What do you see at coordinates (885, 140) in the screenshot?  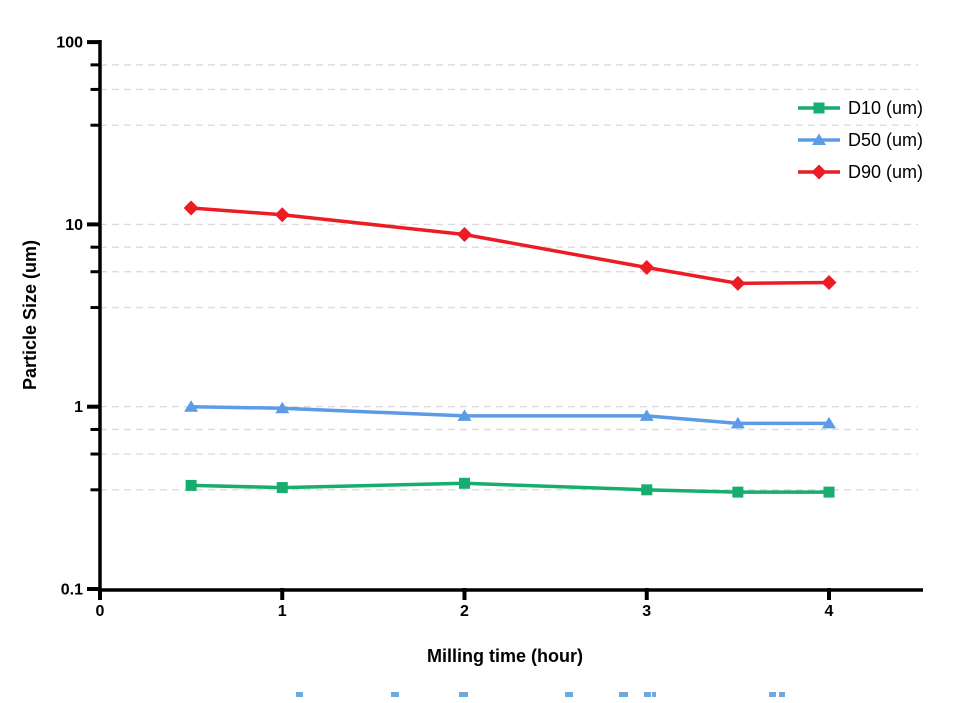 I see `legend-label-d50: D50 (um)` at bounding box center [885, 140].